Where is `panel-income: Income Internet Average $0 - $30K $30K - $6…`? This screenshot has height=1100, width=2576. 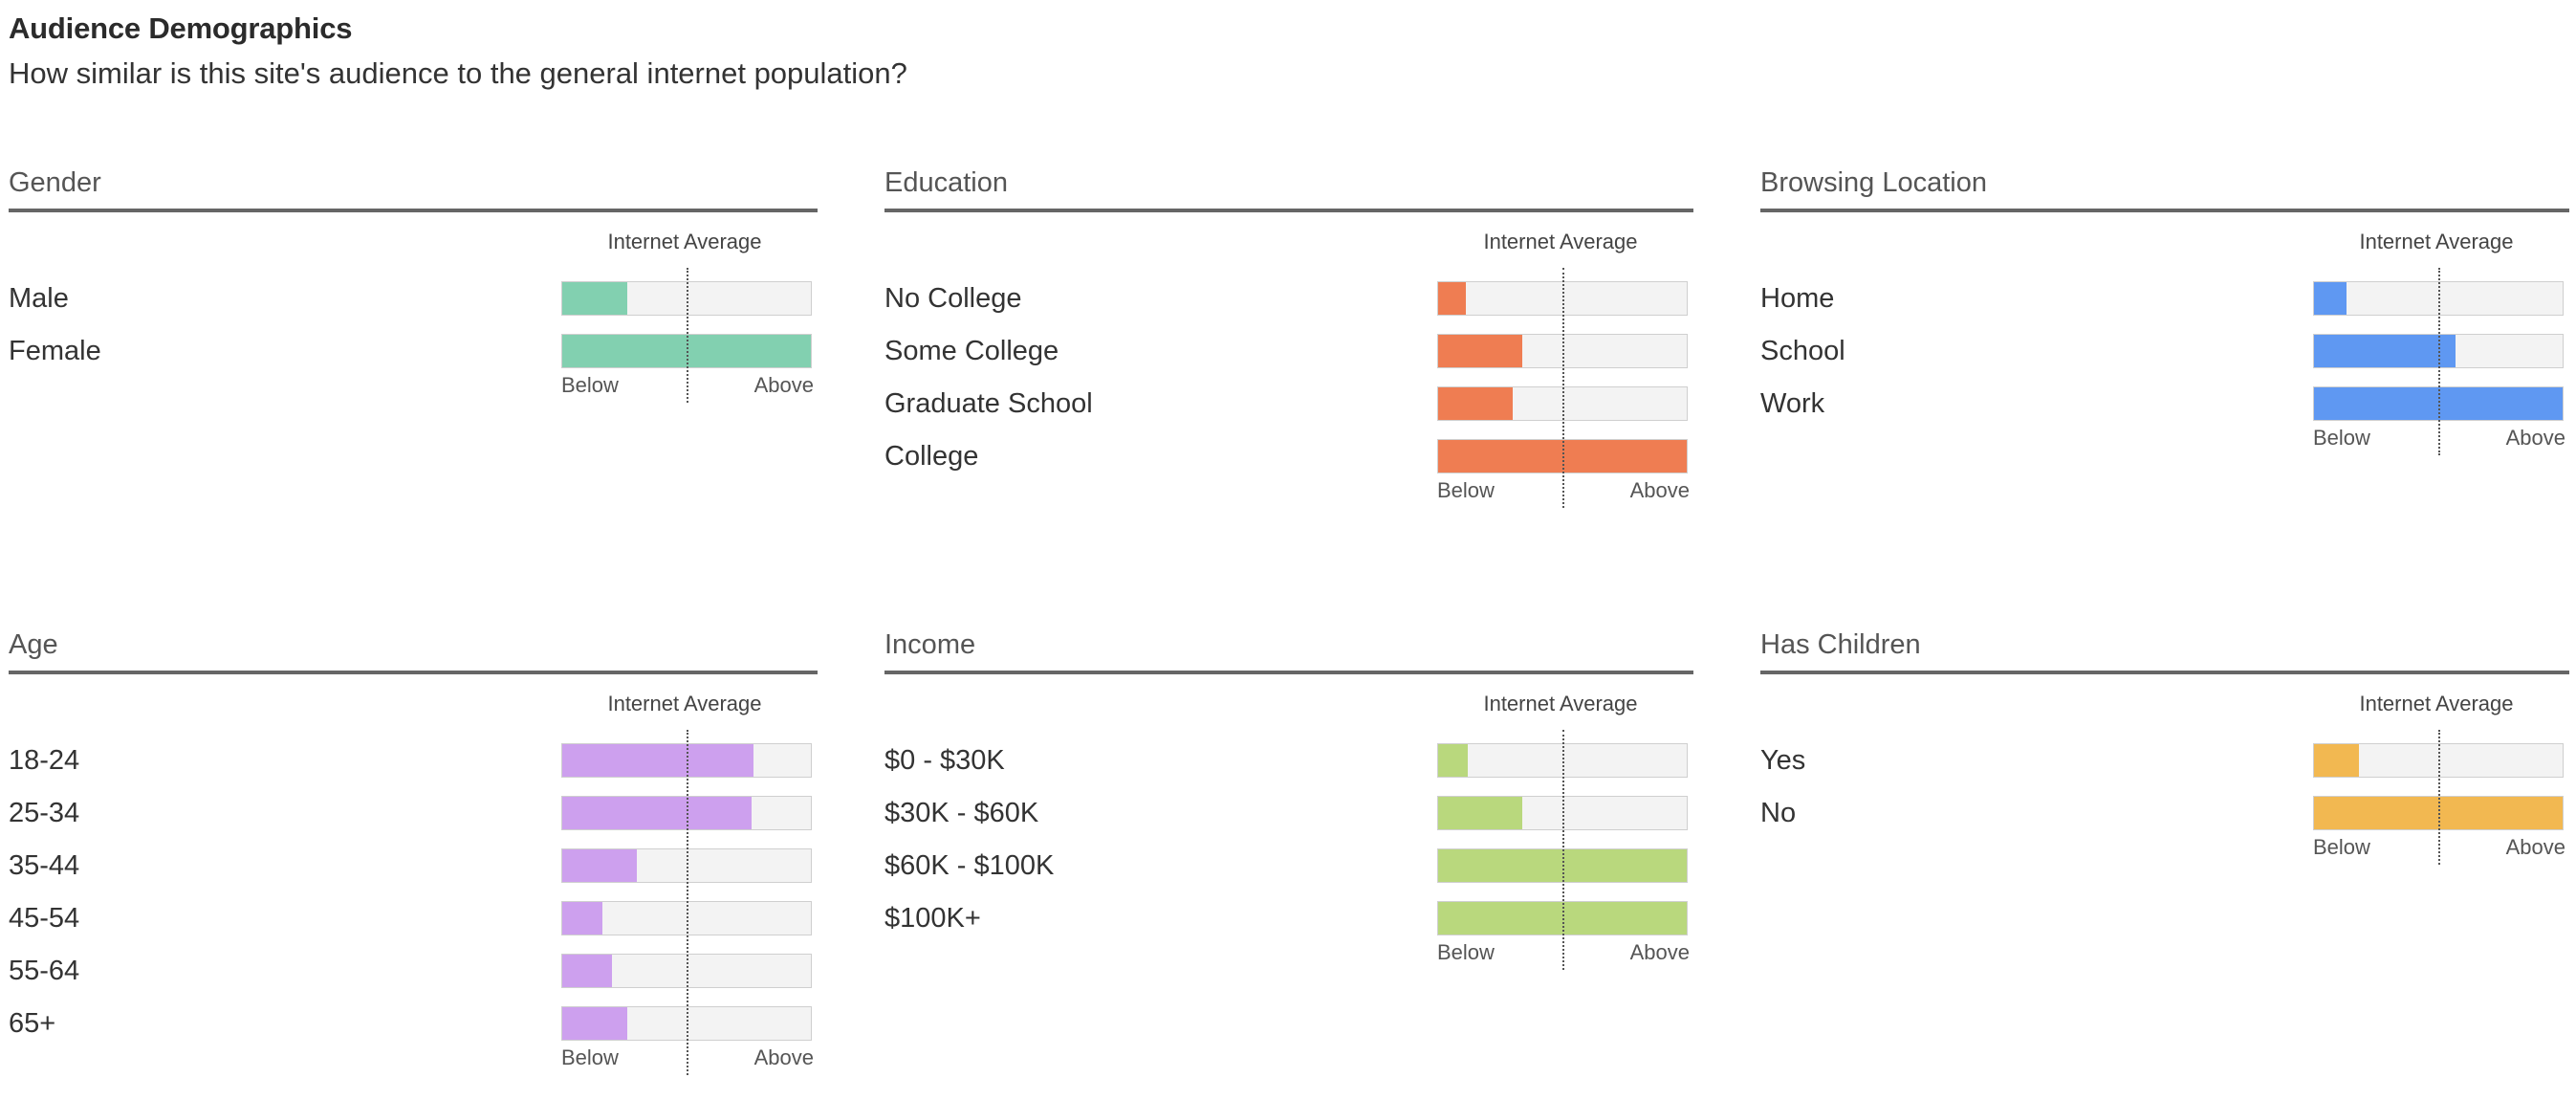 panel-income: Income Internet Average $0 - $30K $30K - $6… is located at coordinates (1288, 798).